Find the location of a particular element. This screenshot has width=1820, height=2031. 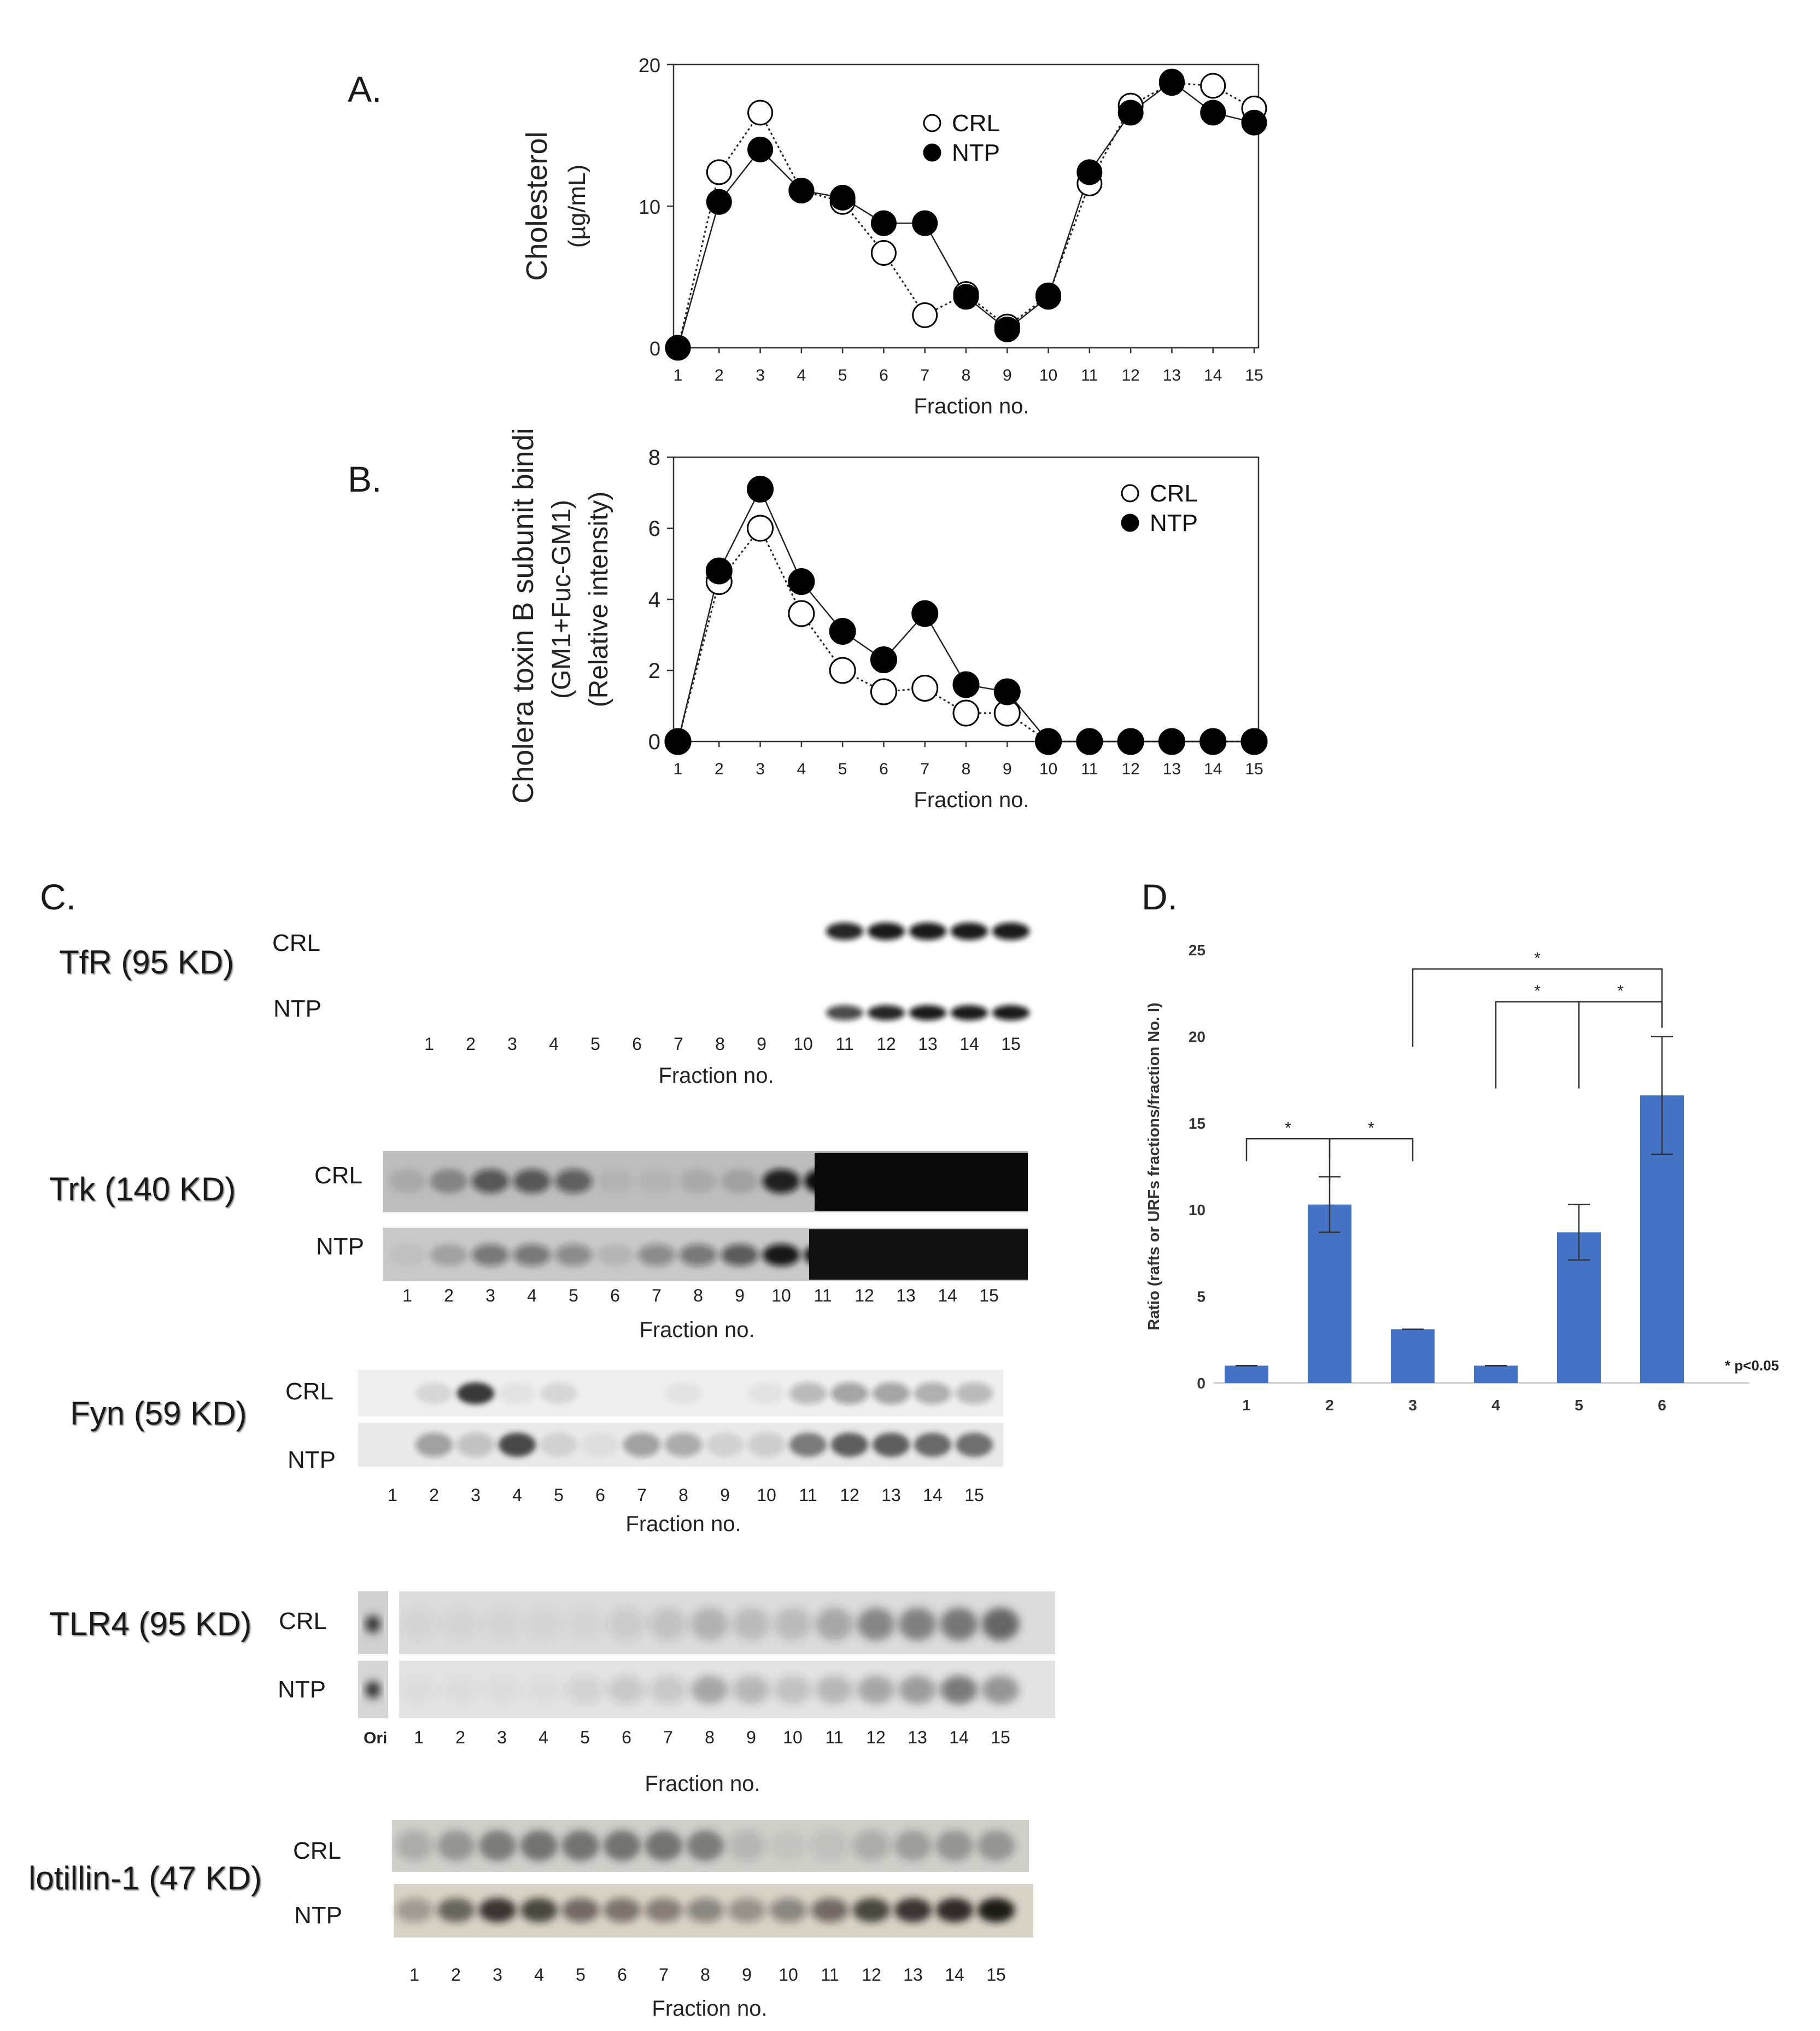

blot-tfr-lane-number: 8 is located at coordinates (720, 1044).